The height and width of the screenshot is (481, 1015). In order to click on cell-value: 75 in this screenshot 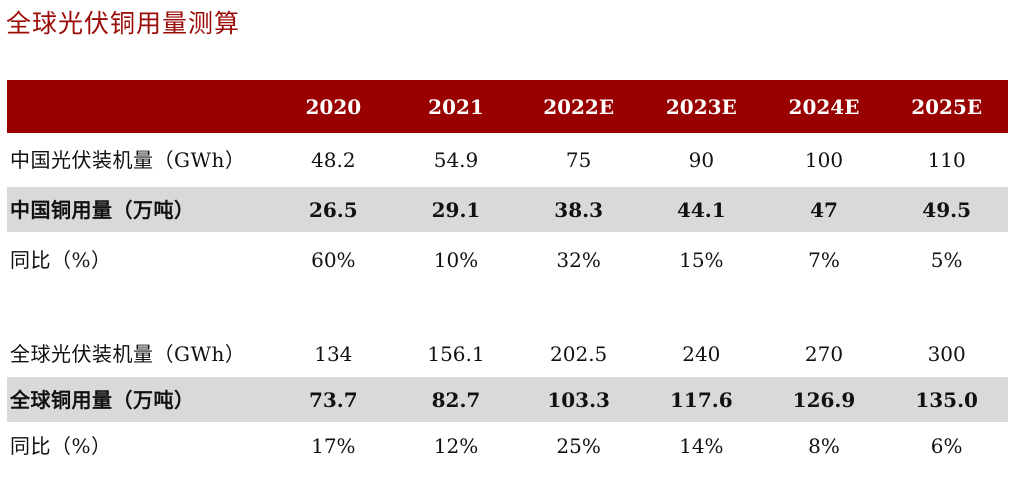, I will do `click(578, 160)`.